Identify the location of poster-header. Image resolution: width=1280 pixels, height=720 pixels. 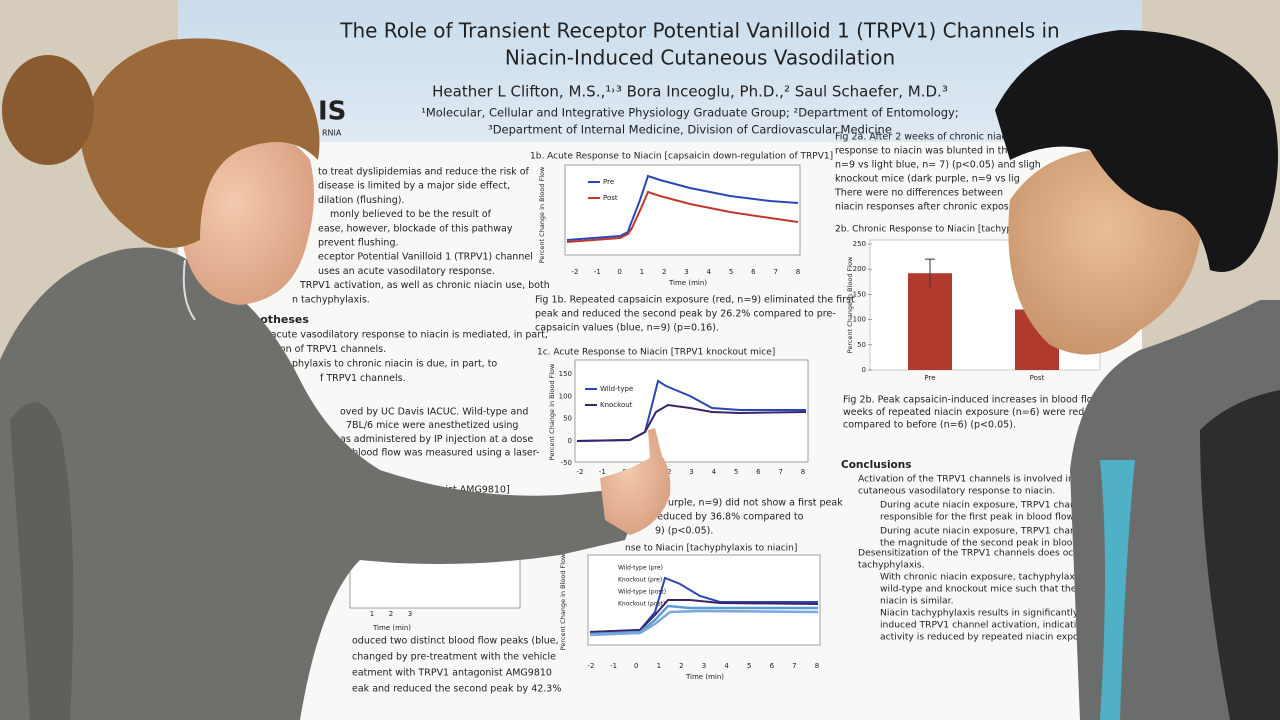
(660, 71).